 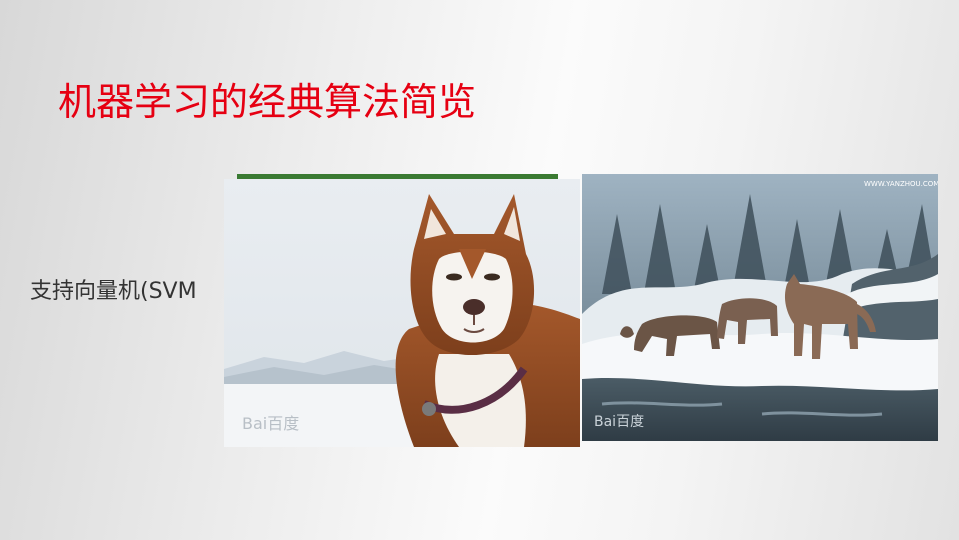 What do you see at coordinates (901, 184) in the screenshot?
I see `wolves-site-mark: WWW.YANZHOU.COM` at bounding box center [901, 184].